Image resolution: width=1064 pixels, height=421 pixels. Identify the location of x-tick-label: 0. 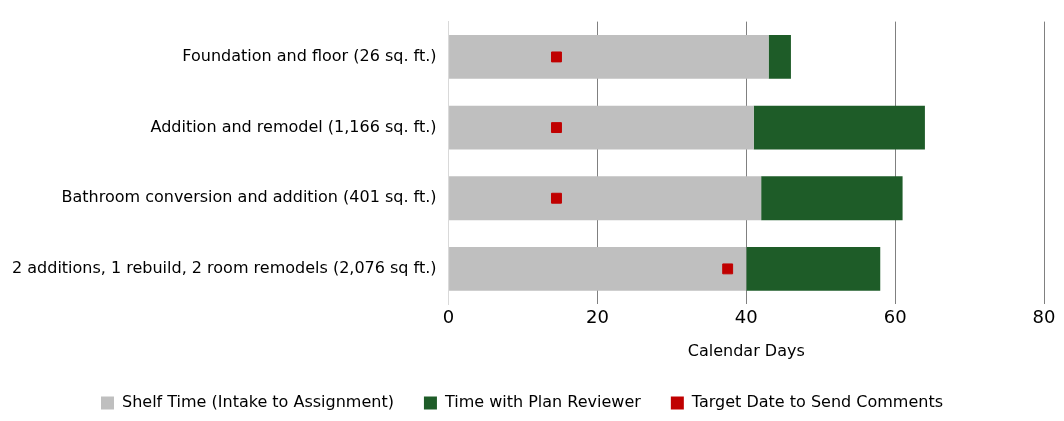
(448, 316).